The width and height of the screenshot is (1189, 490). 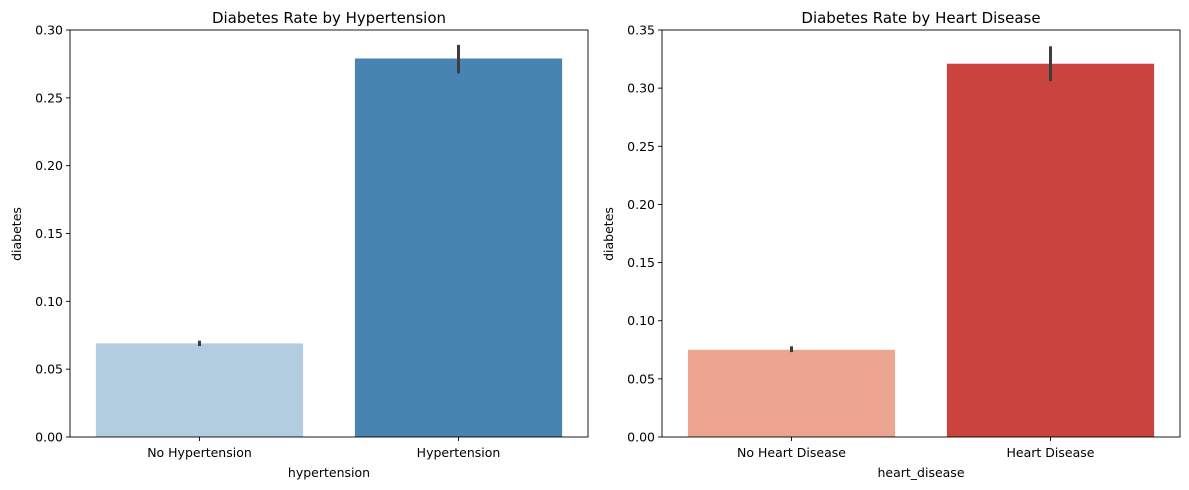 What do you see at coordinates (329, 472) in the screenshot?
I see `x-axis-label: hypertension` at bounding box center [329, 472].